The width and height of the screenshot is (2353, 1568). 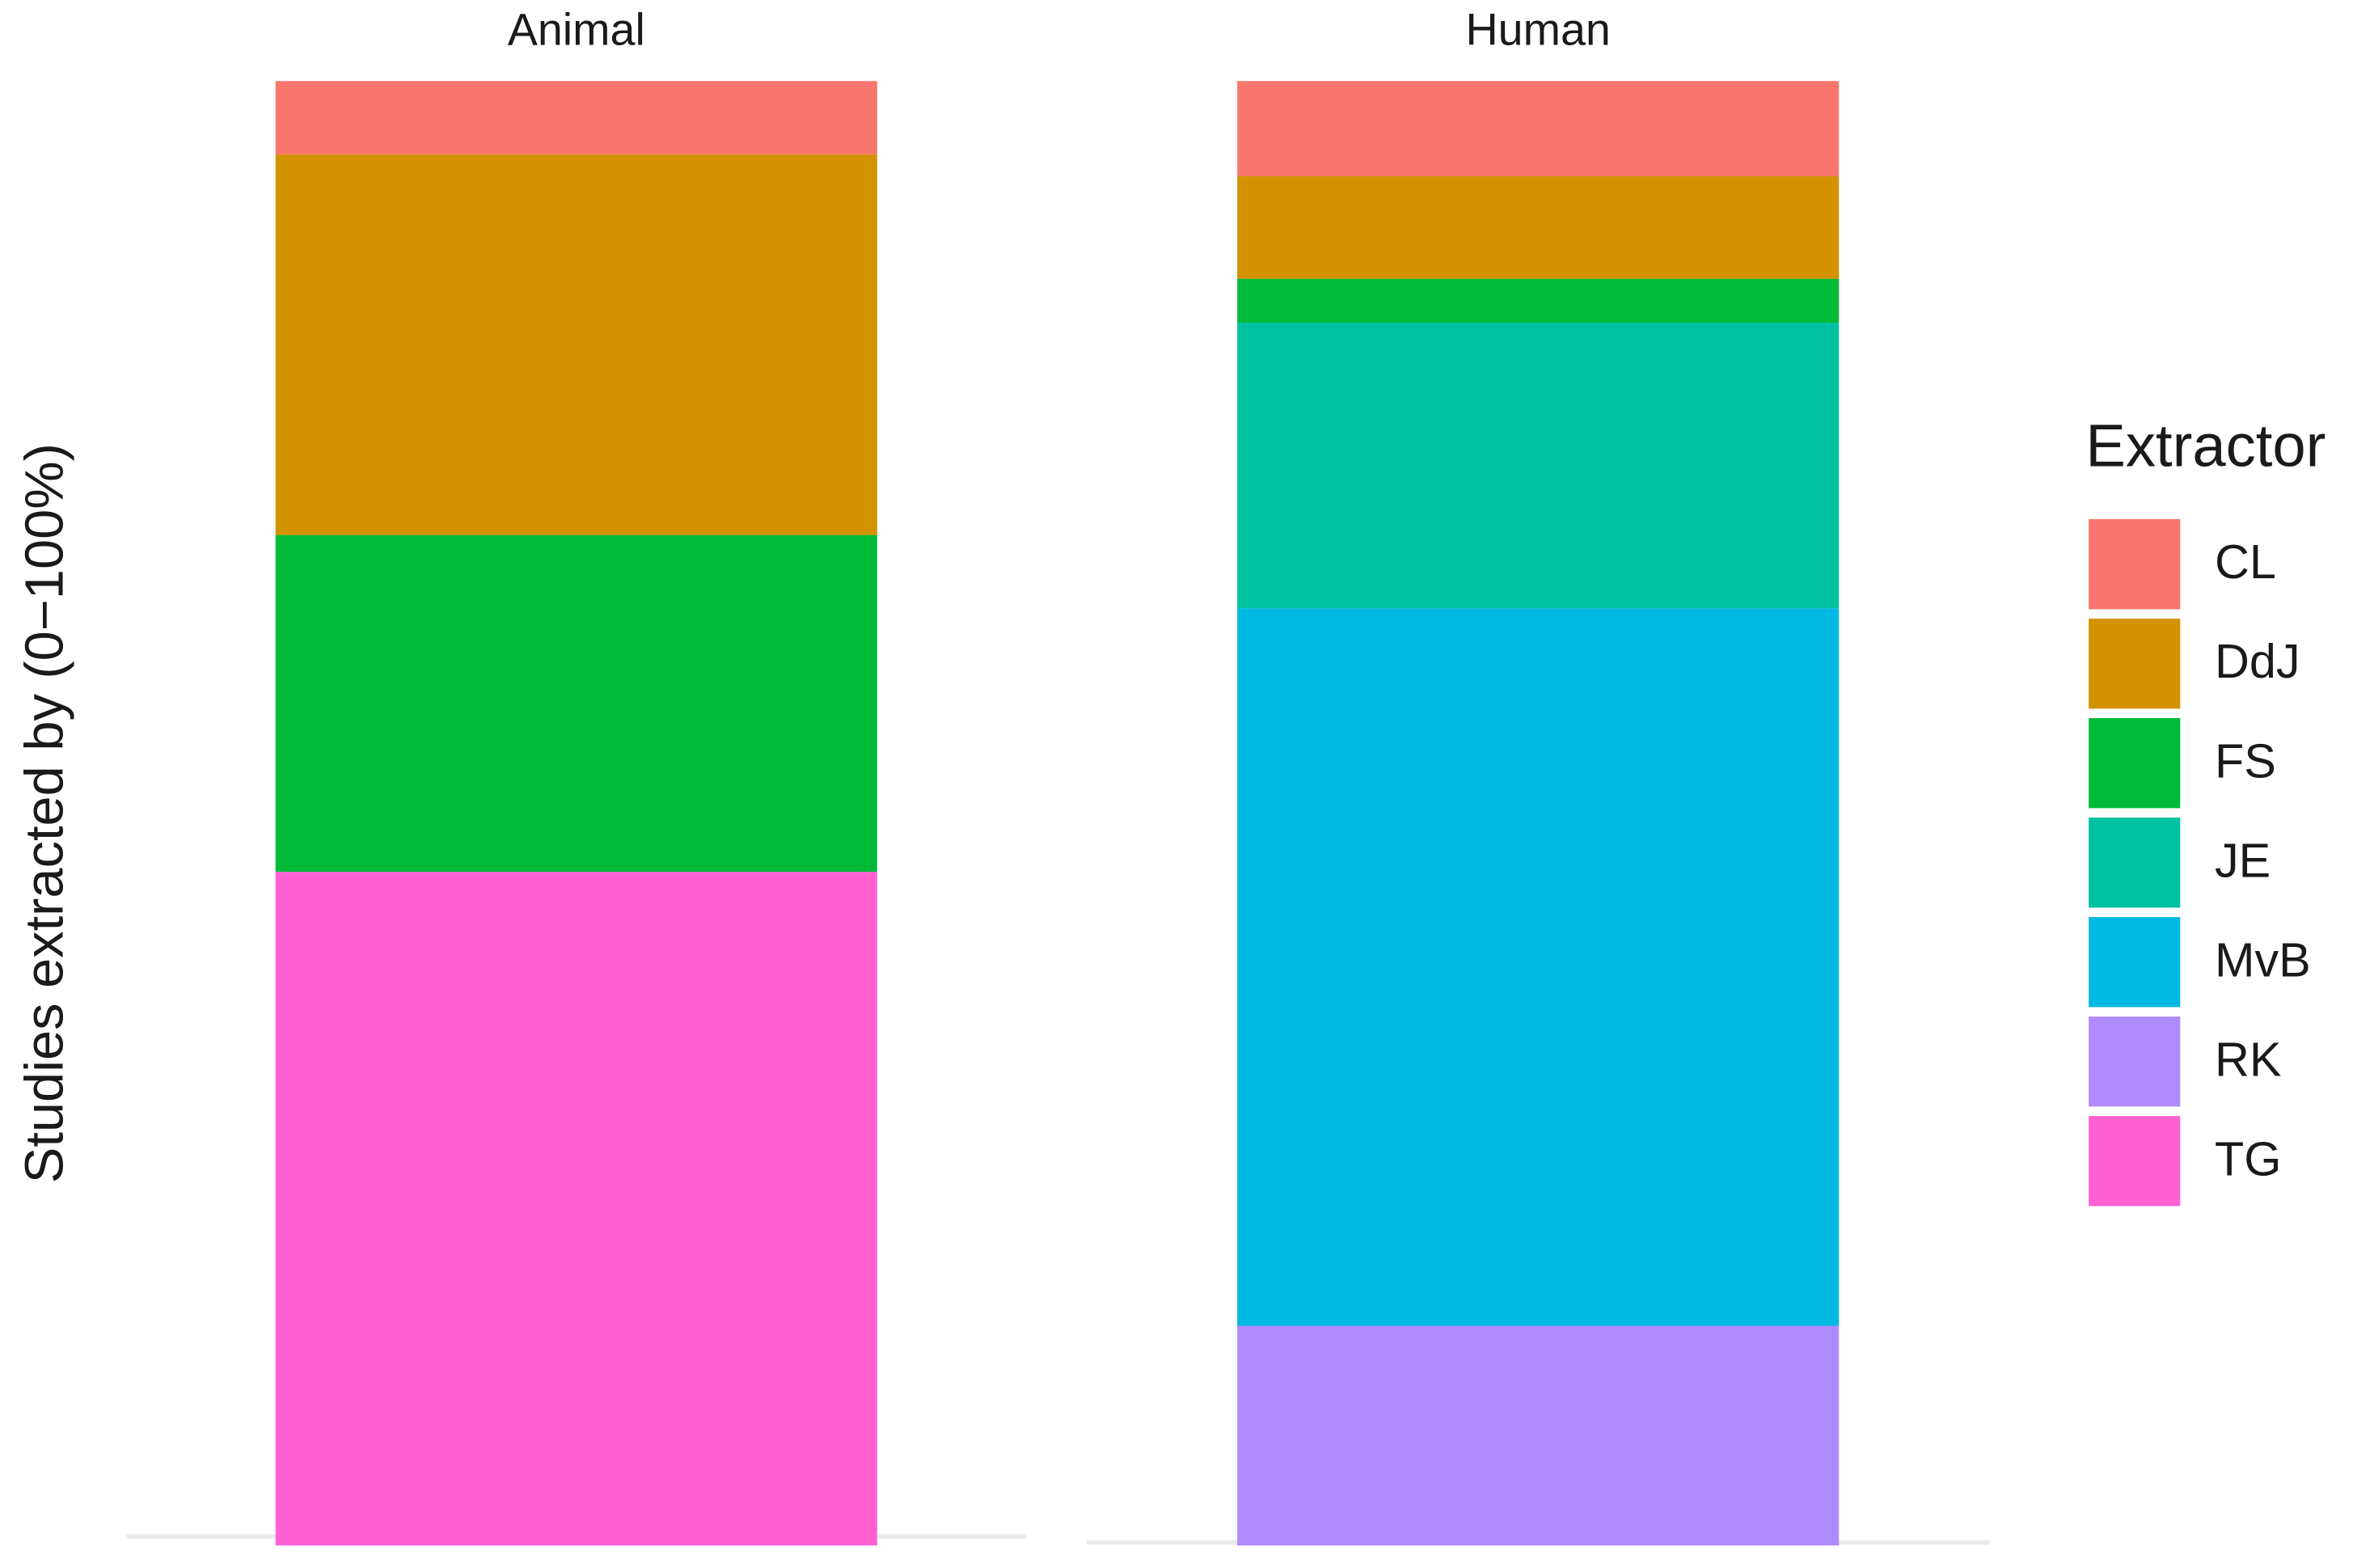 What do you see at coordinates (1537, 30) in the screenshot?
I see `facet-label: Human` at bounding box center [1537, 30].